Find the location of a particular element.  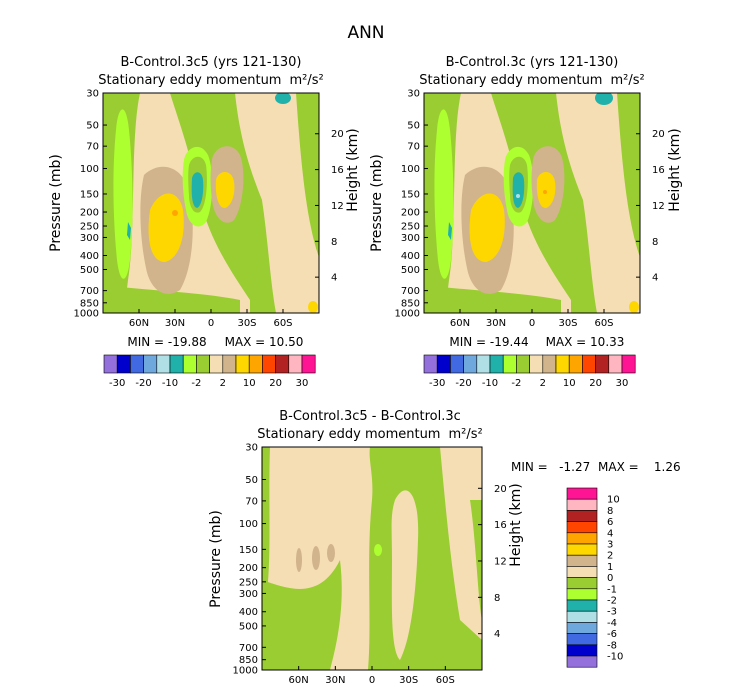

panel-b-pos-south-core is located at coordinates (546, 190).